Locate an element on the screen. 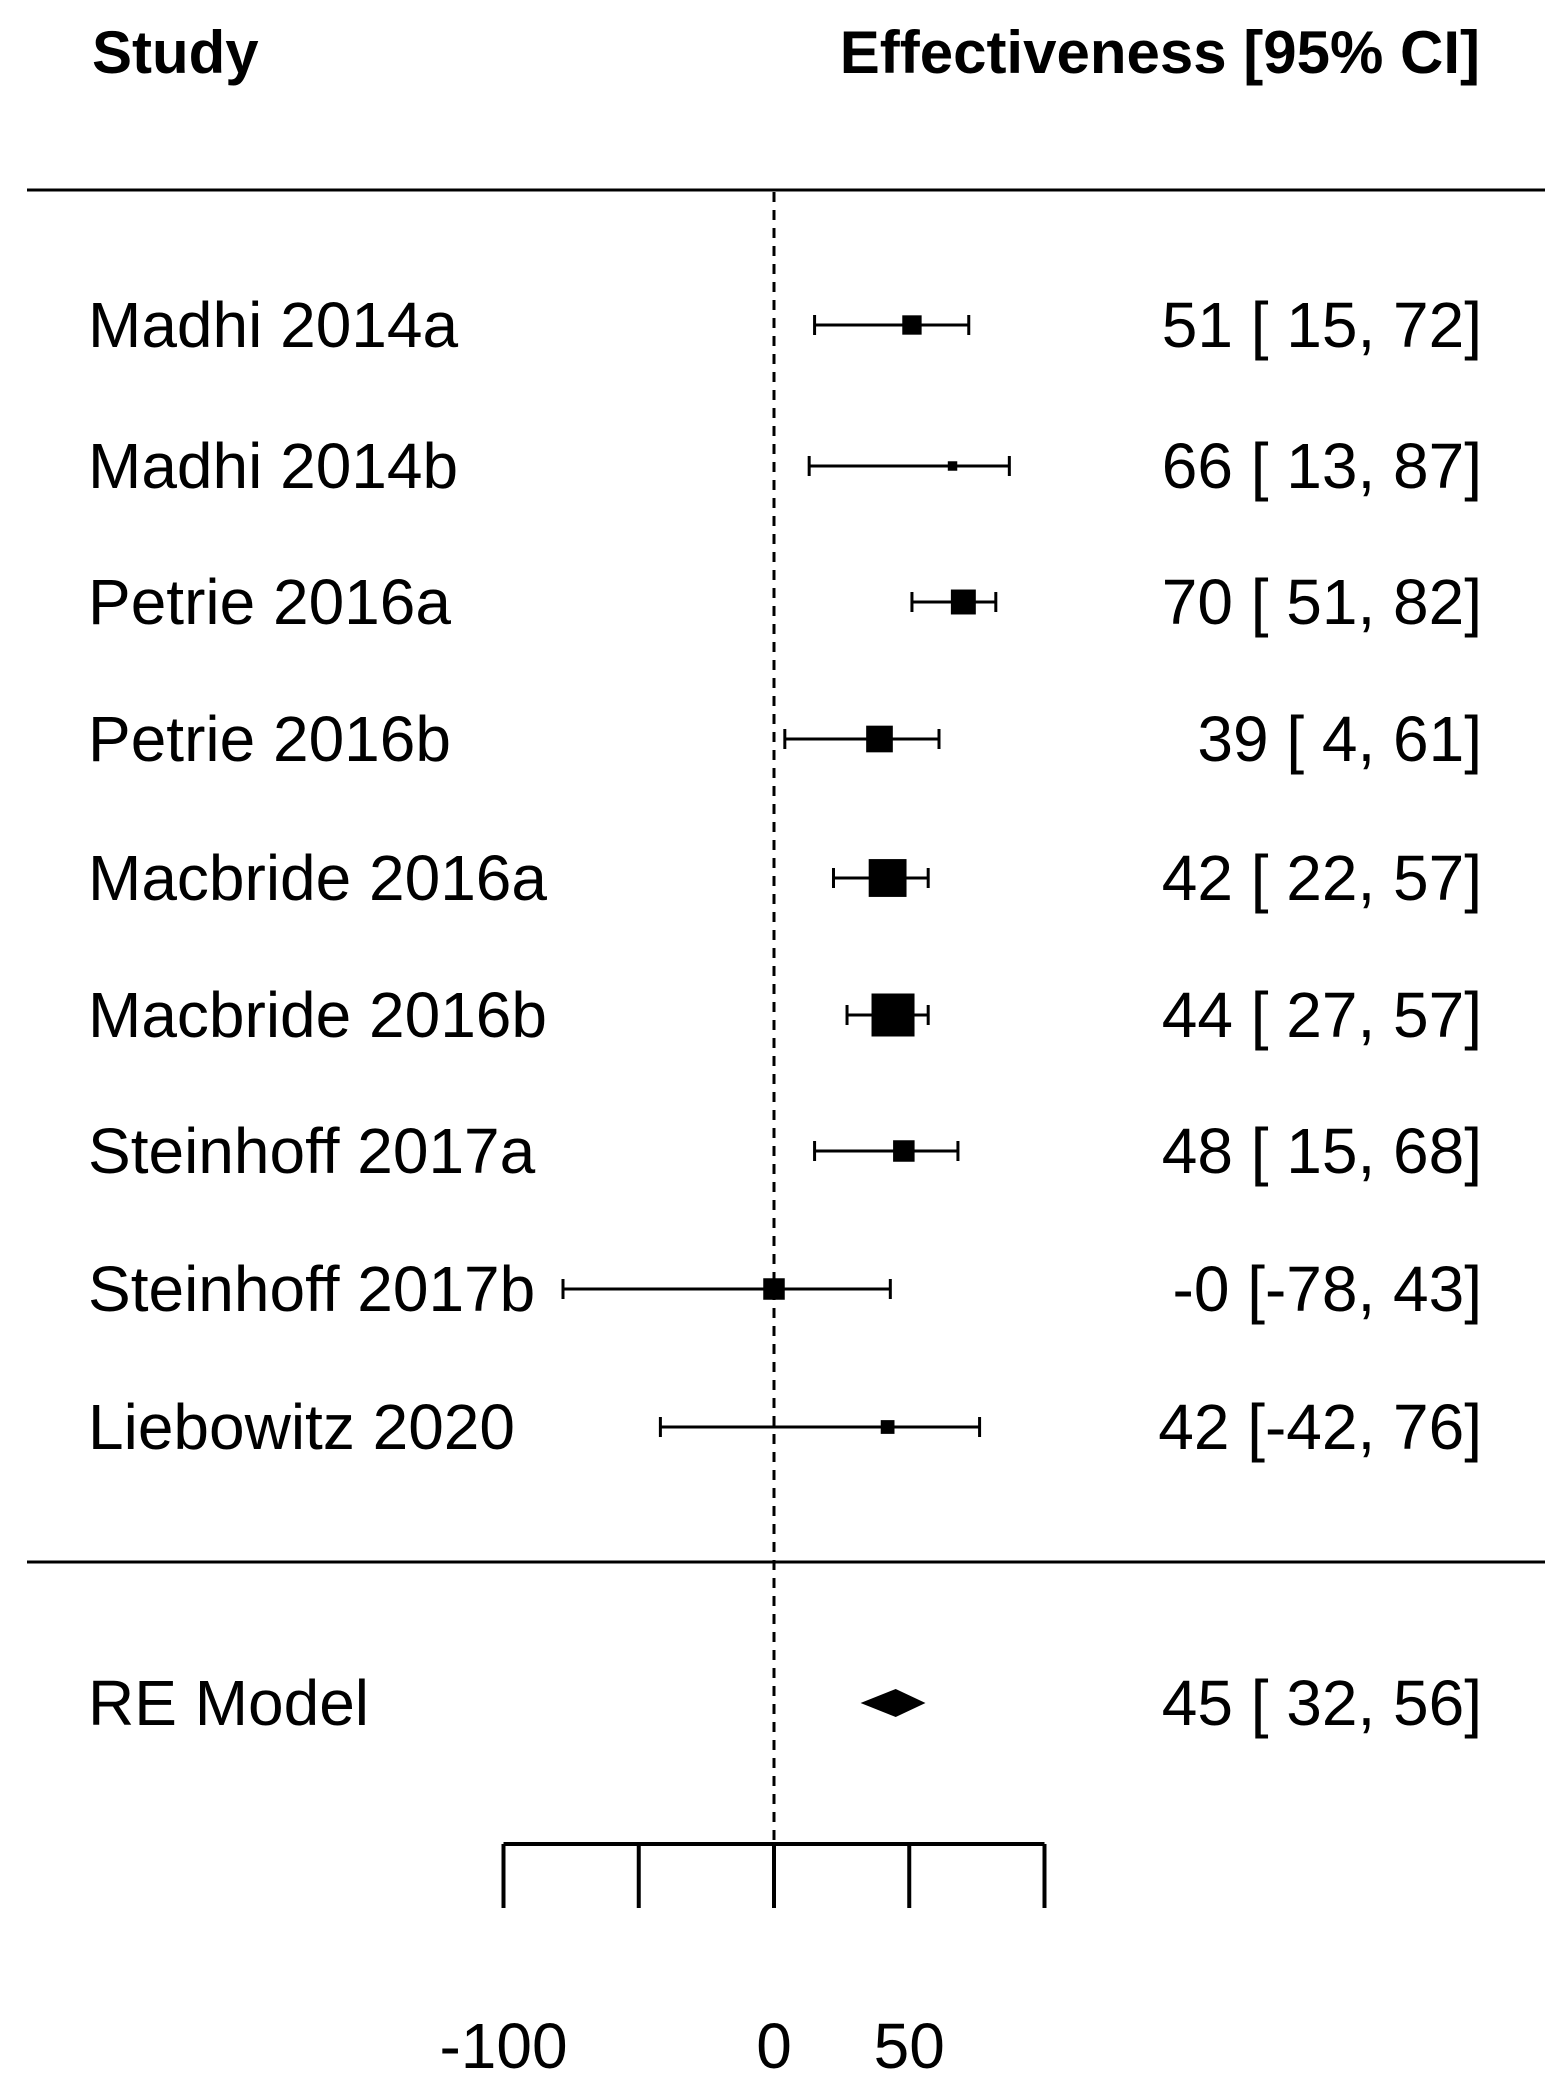  effect-label: 42 [-42, 76] is located at coordinates (1320, 1427).